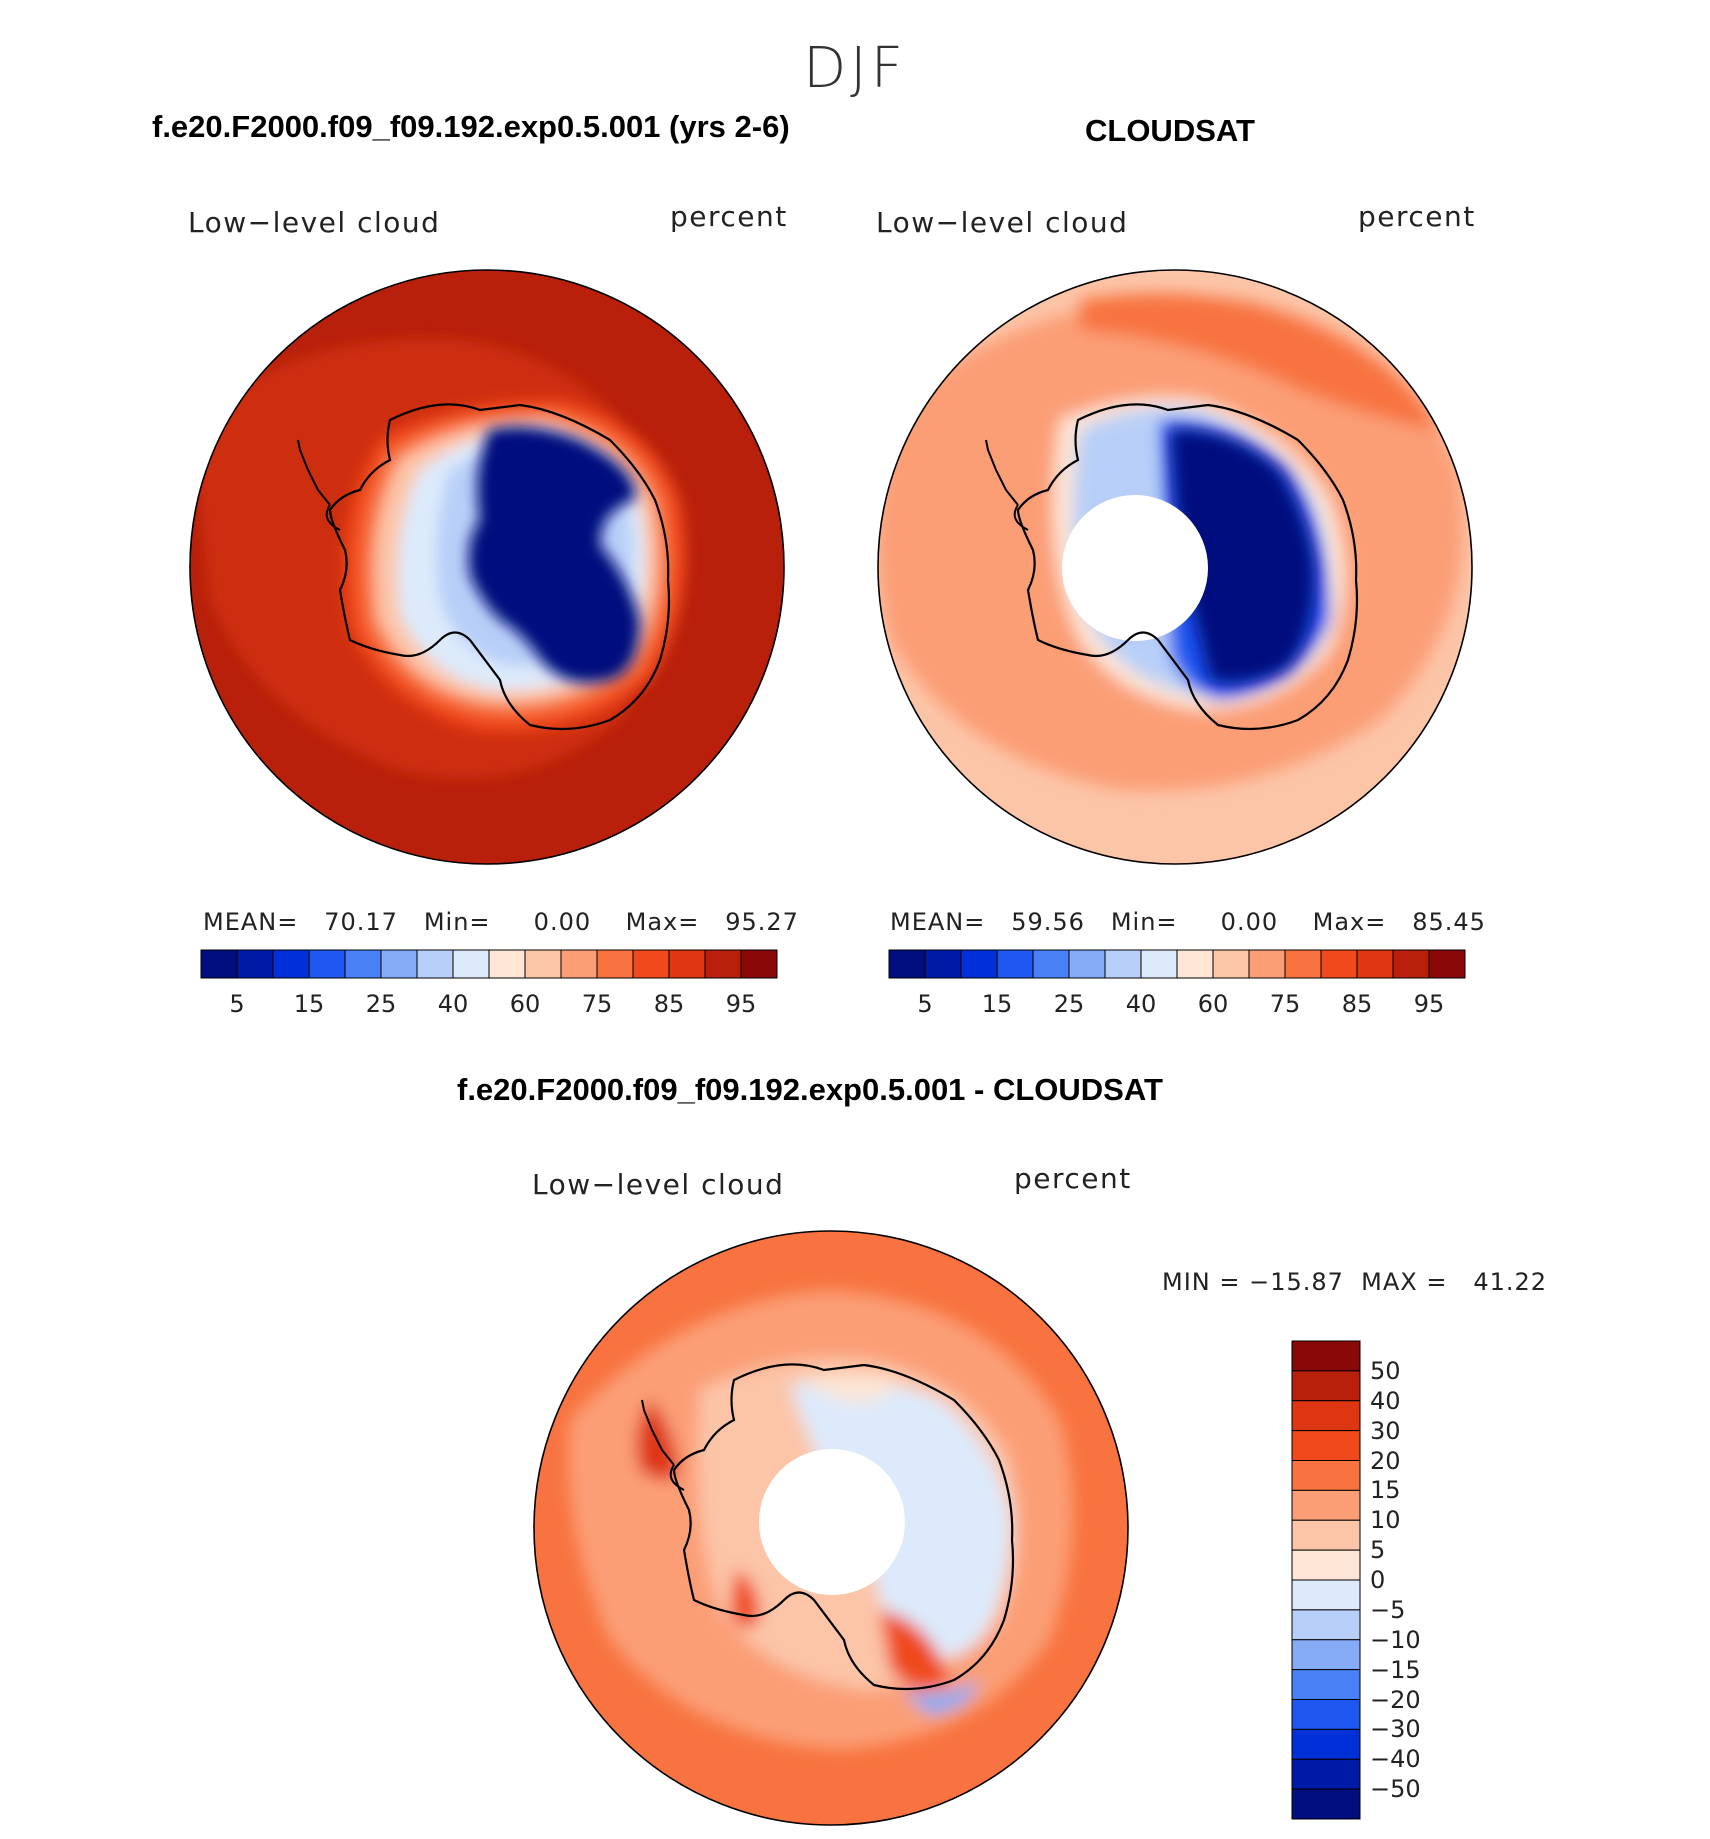  What do you see at coordinates (1069, 1004) in the screenshot?
I see `obs-colorbar-tick: 25` at bounding box center [1069, 1004].